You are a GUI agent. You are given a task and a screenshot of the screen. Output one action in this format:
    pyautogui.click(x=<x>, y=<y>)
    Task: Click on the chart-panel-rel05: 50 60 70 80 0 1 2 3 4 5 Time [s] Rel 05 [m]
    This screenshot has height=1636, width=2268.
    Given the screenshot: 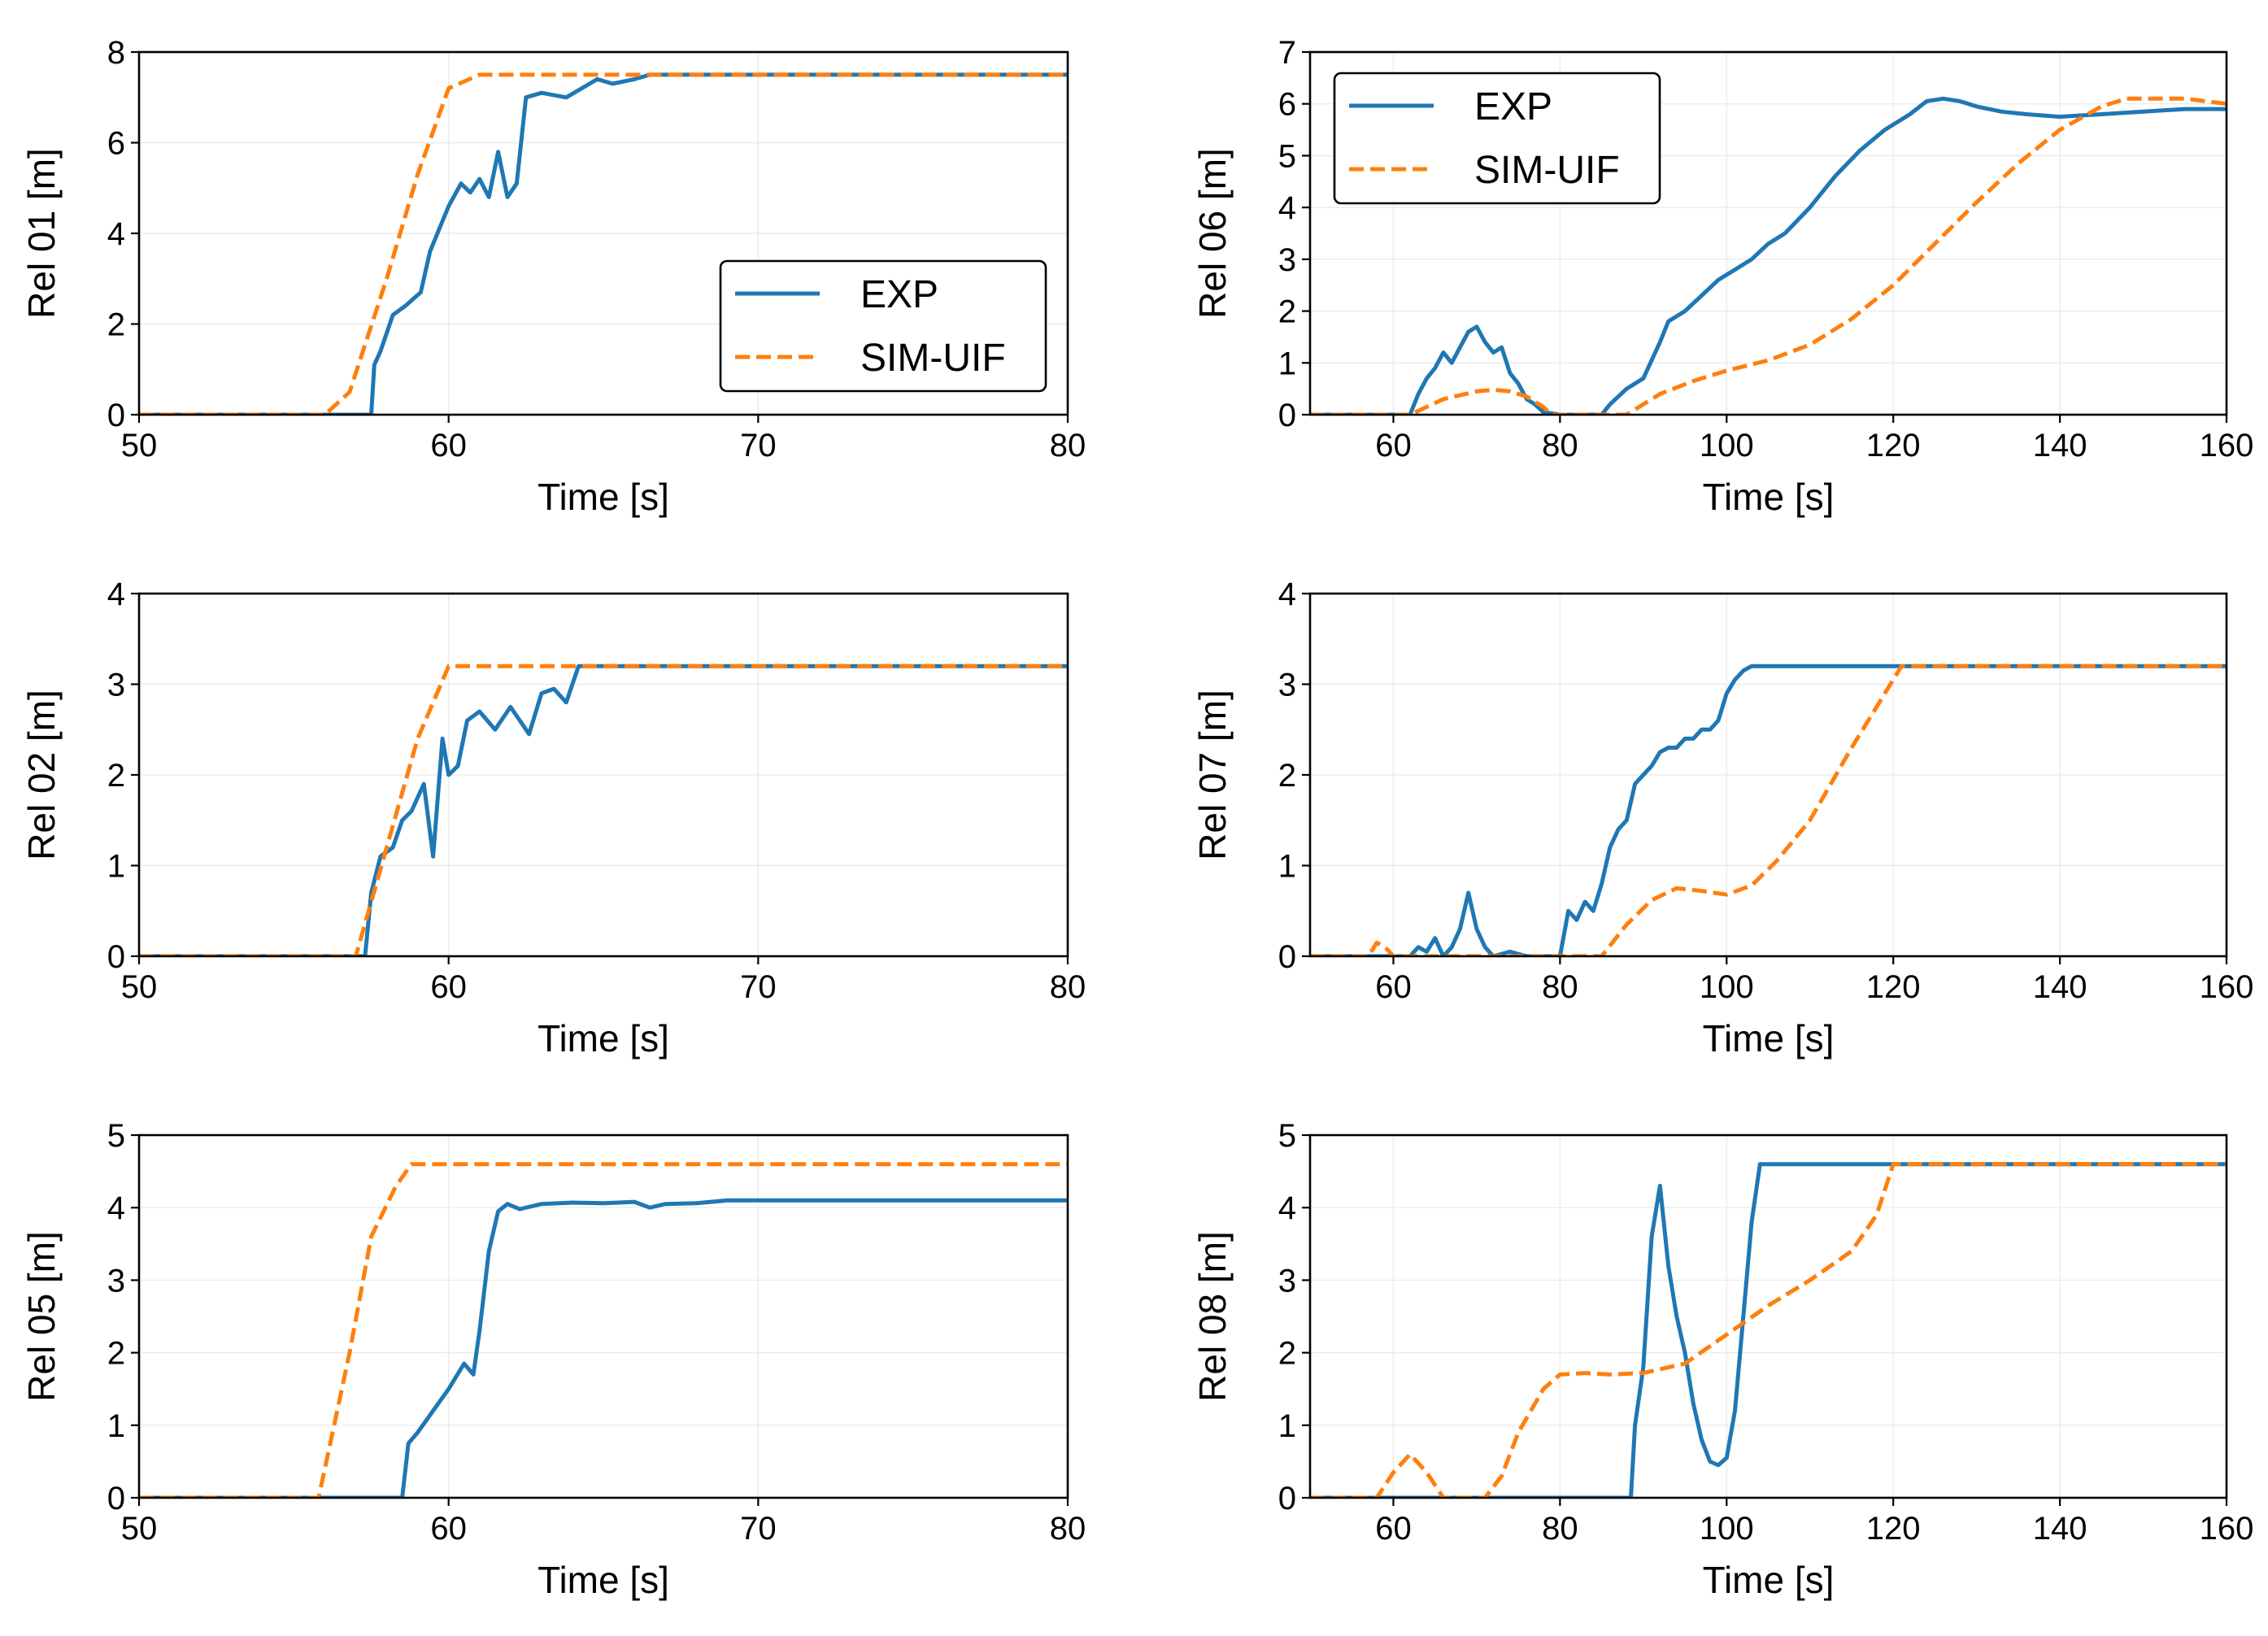 What is the action you would take?
    pyautogui.click(x=553, y=1359)
    